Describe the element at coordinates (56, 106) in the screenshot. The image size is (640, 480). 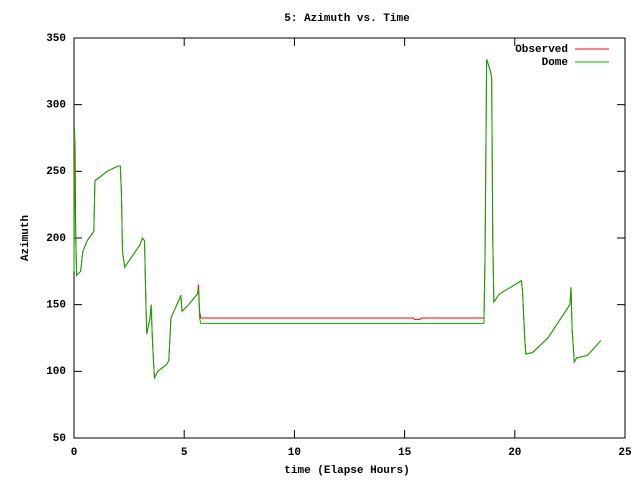
I see `y-tick-label: 300` at that location.